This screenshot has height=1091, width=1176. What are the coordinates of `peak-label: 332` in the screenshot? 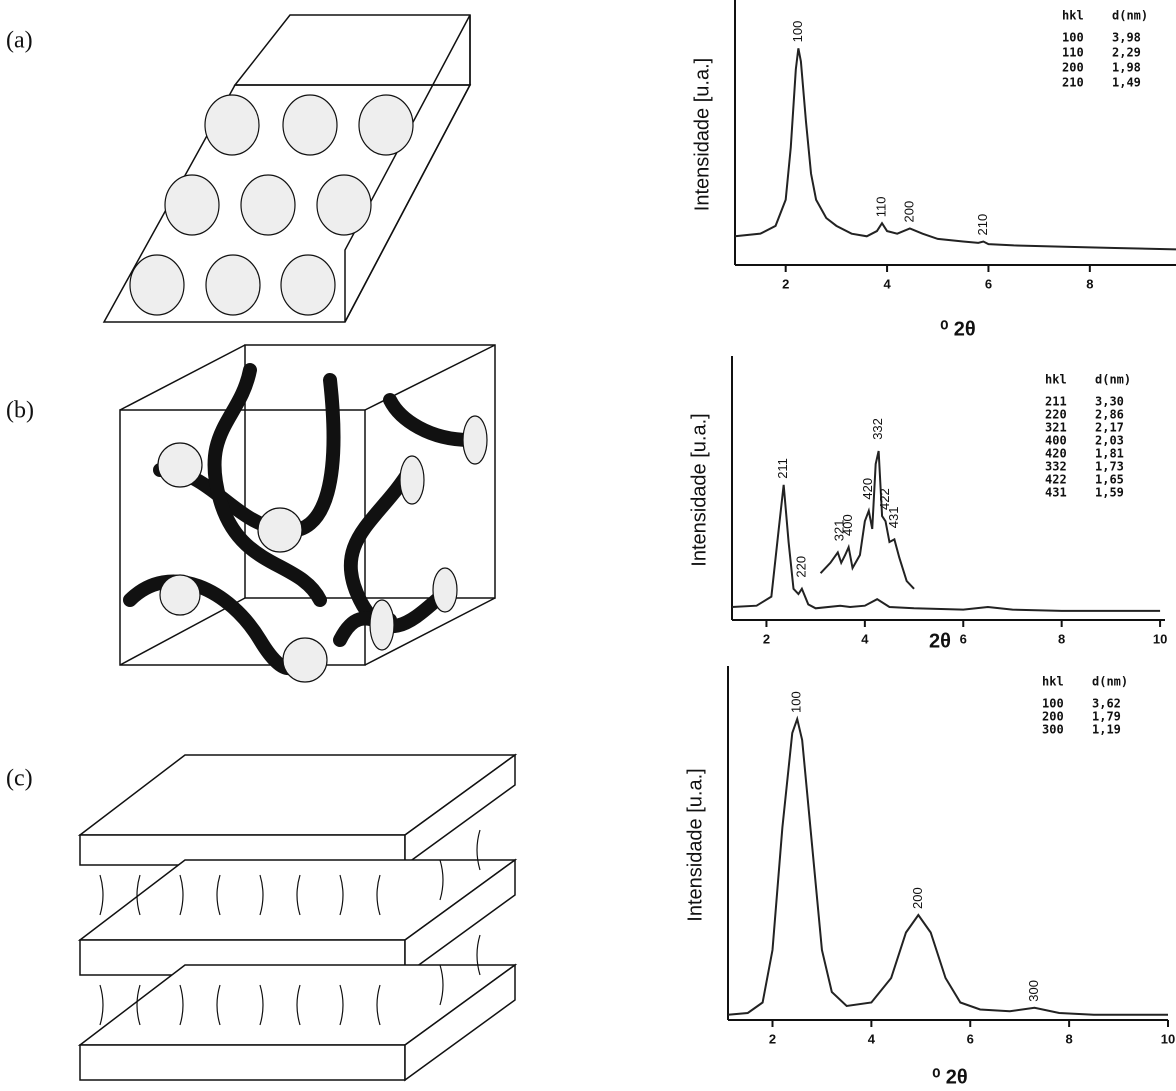 It's located at (877, 429).